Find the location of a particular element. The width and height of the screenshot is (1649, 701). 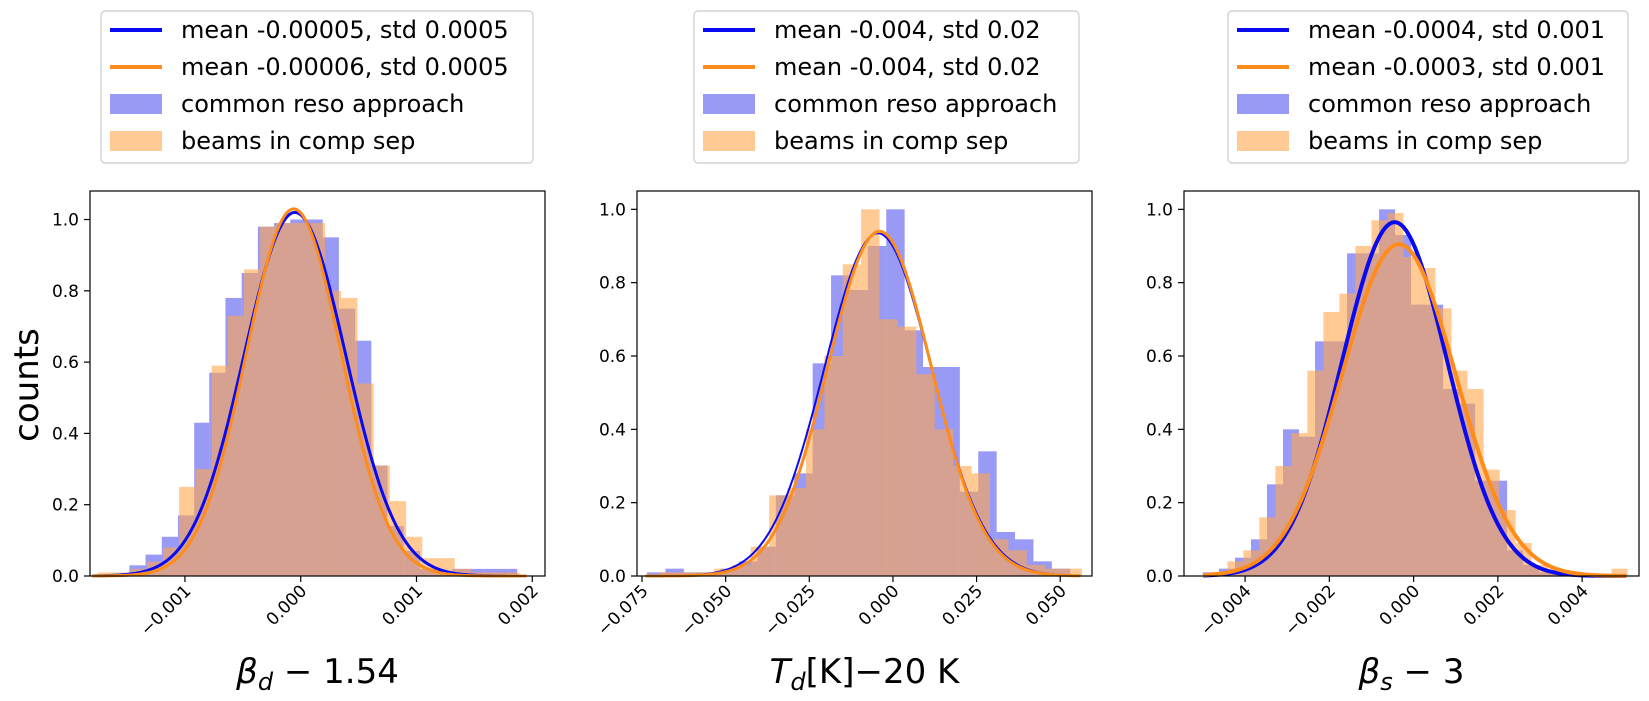

x-tick-label: 0.050 is located at coordinates (1046, 605).